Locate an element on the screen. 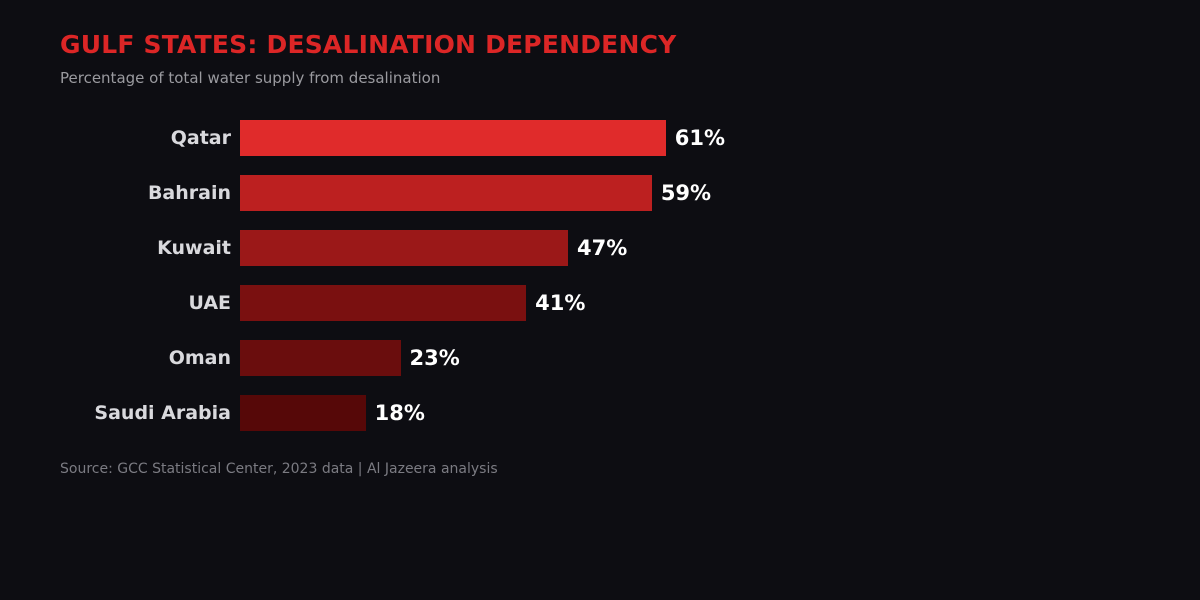  bar-category-label: UAE is located at coordinates (209, 302).